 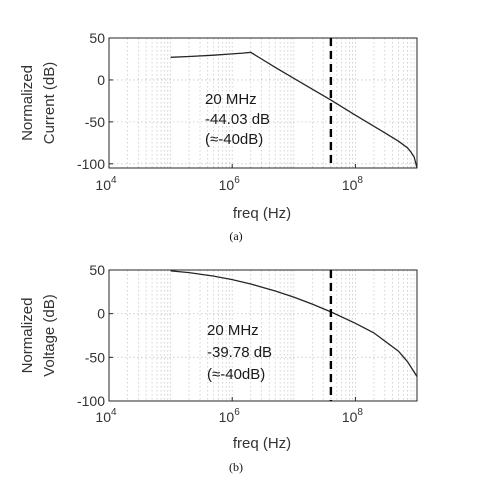 I want to click on y-axis-label: Voltage (dB), so click(x=49, y=335).